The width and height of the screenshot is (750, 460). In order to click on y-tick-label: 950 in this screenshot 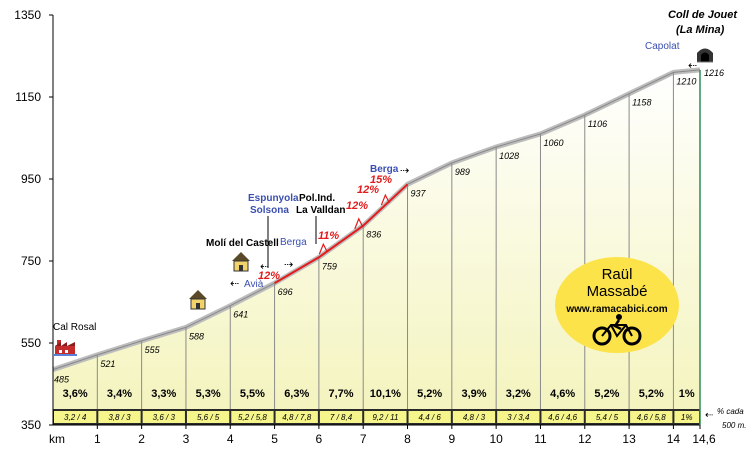, I will do `click(31, 179)`.